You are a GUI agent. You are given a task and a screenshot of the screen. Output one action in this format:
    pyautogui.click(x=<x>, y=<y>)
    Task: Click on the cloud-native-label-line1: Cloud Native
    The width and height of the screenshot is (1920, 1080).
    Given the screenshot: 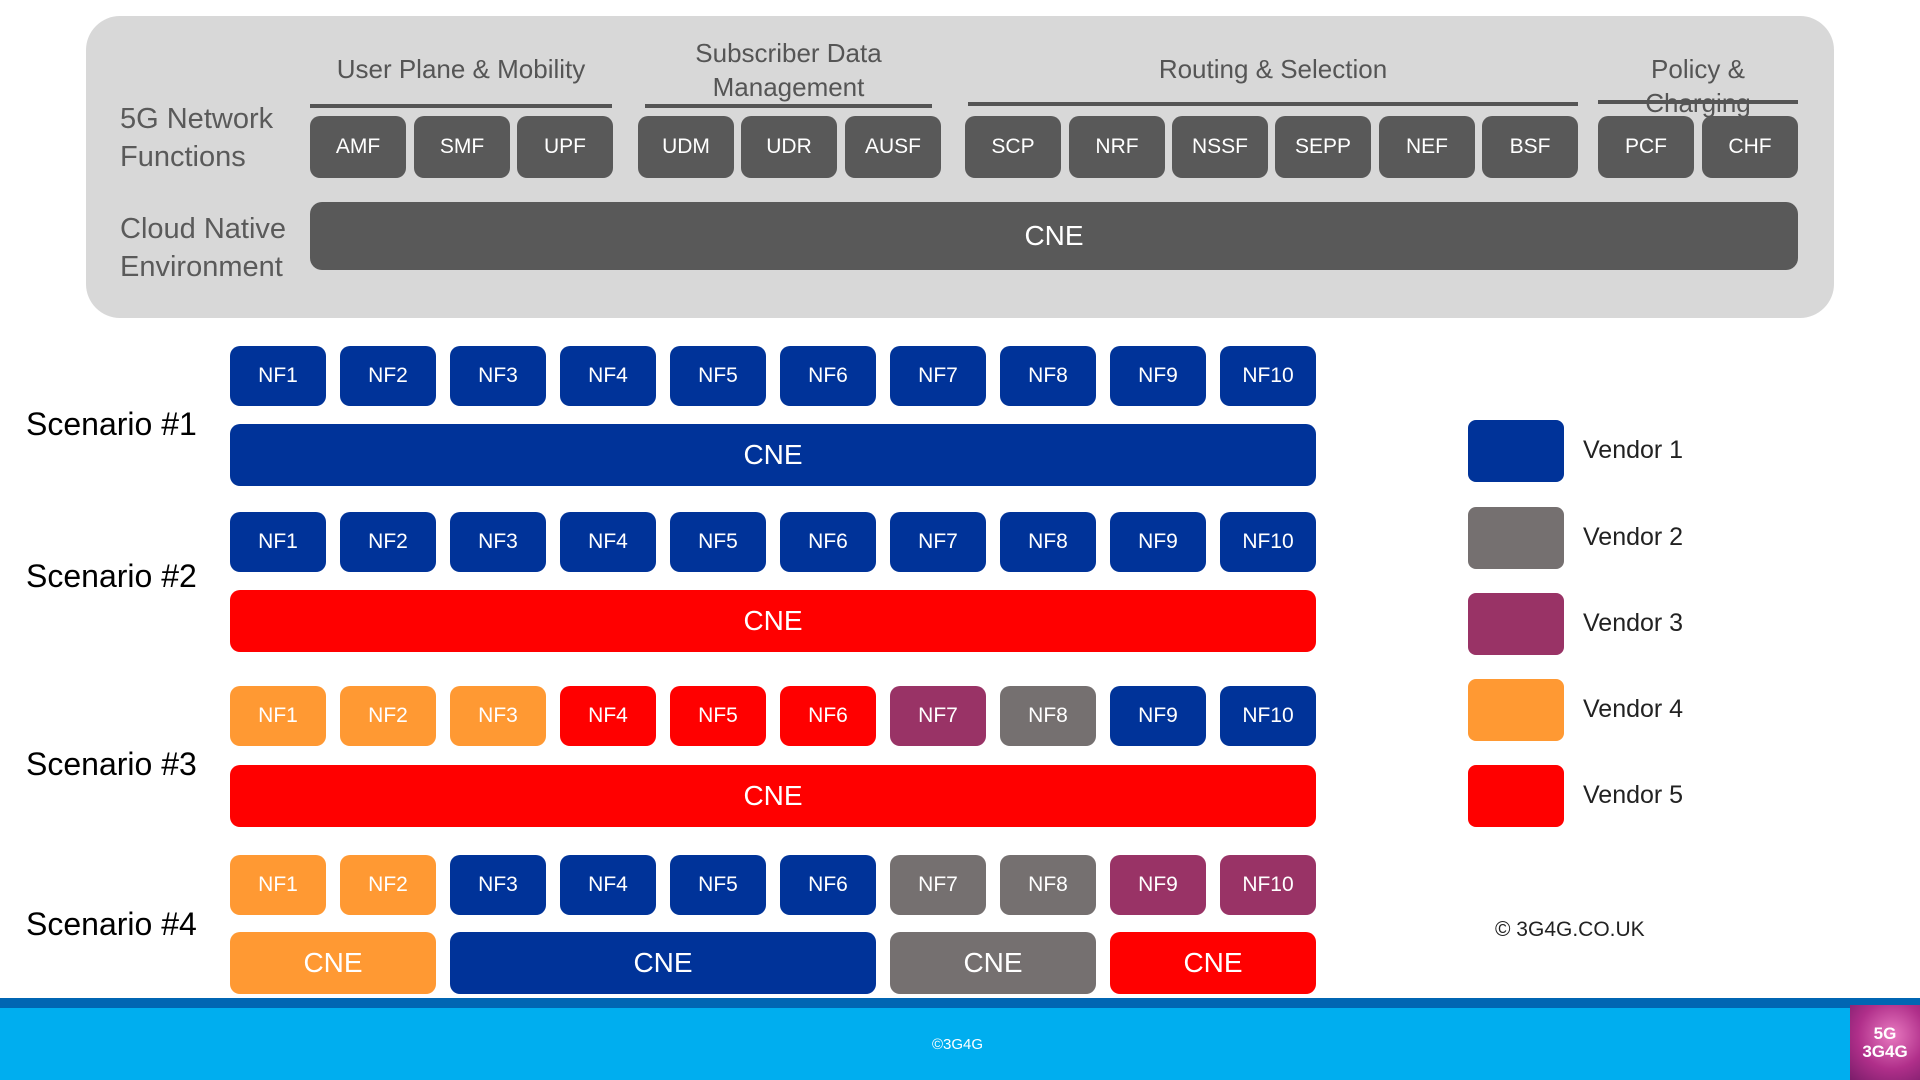 What is the action you would take?
    pyautogui.click(x=203, y=229)
    